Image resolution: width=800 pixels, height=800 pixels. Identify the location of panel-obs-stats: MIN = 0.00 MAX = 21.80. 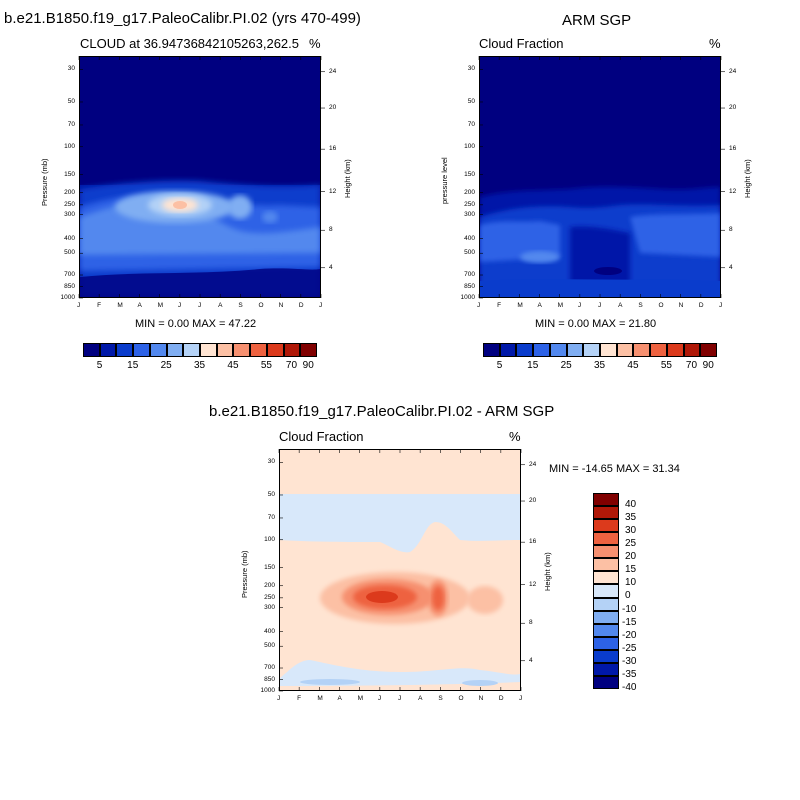
(596, 324).